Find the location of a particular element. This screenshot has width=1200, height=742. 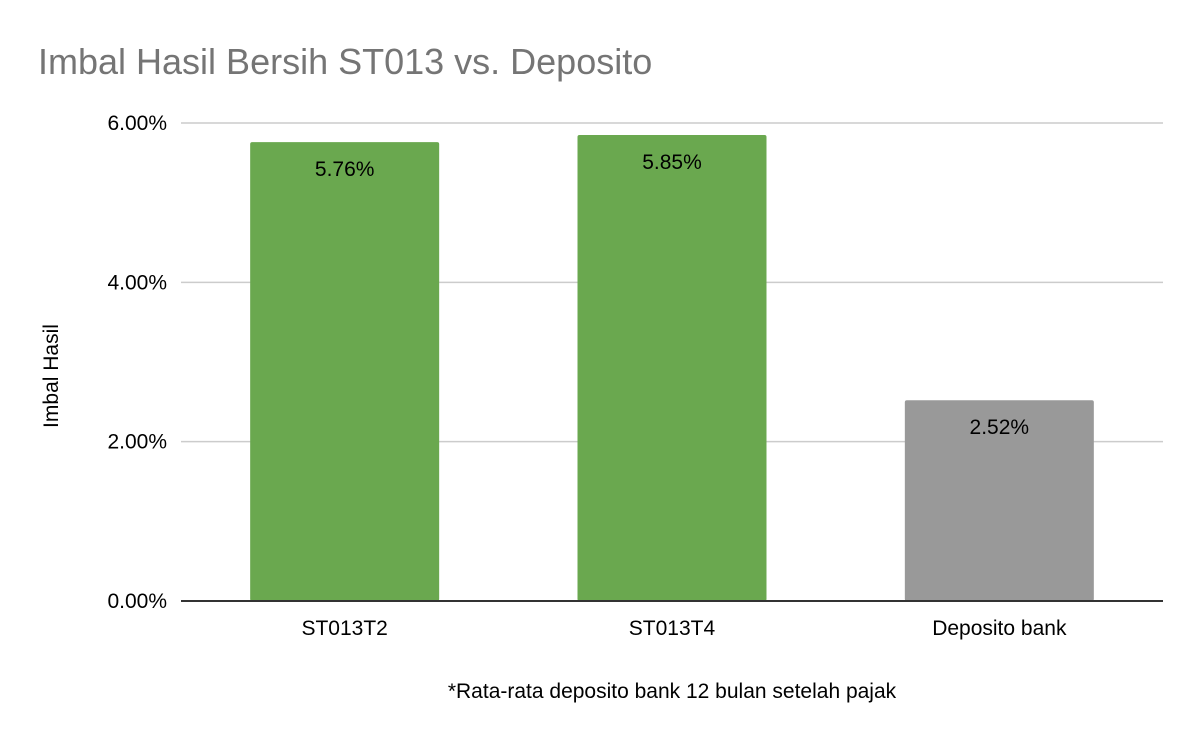

data-label: 5.76% is located at coordinates (345, 169).